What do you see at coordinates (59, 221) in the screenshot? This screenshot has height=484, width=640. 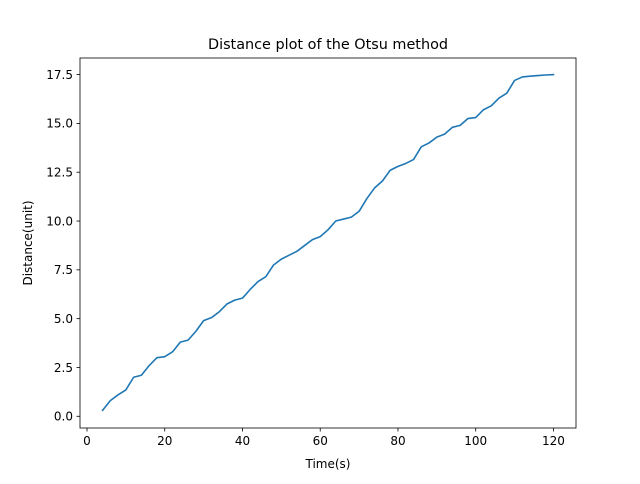 I see `y-tick-label: 10.0` at bounding box center [59, 221].